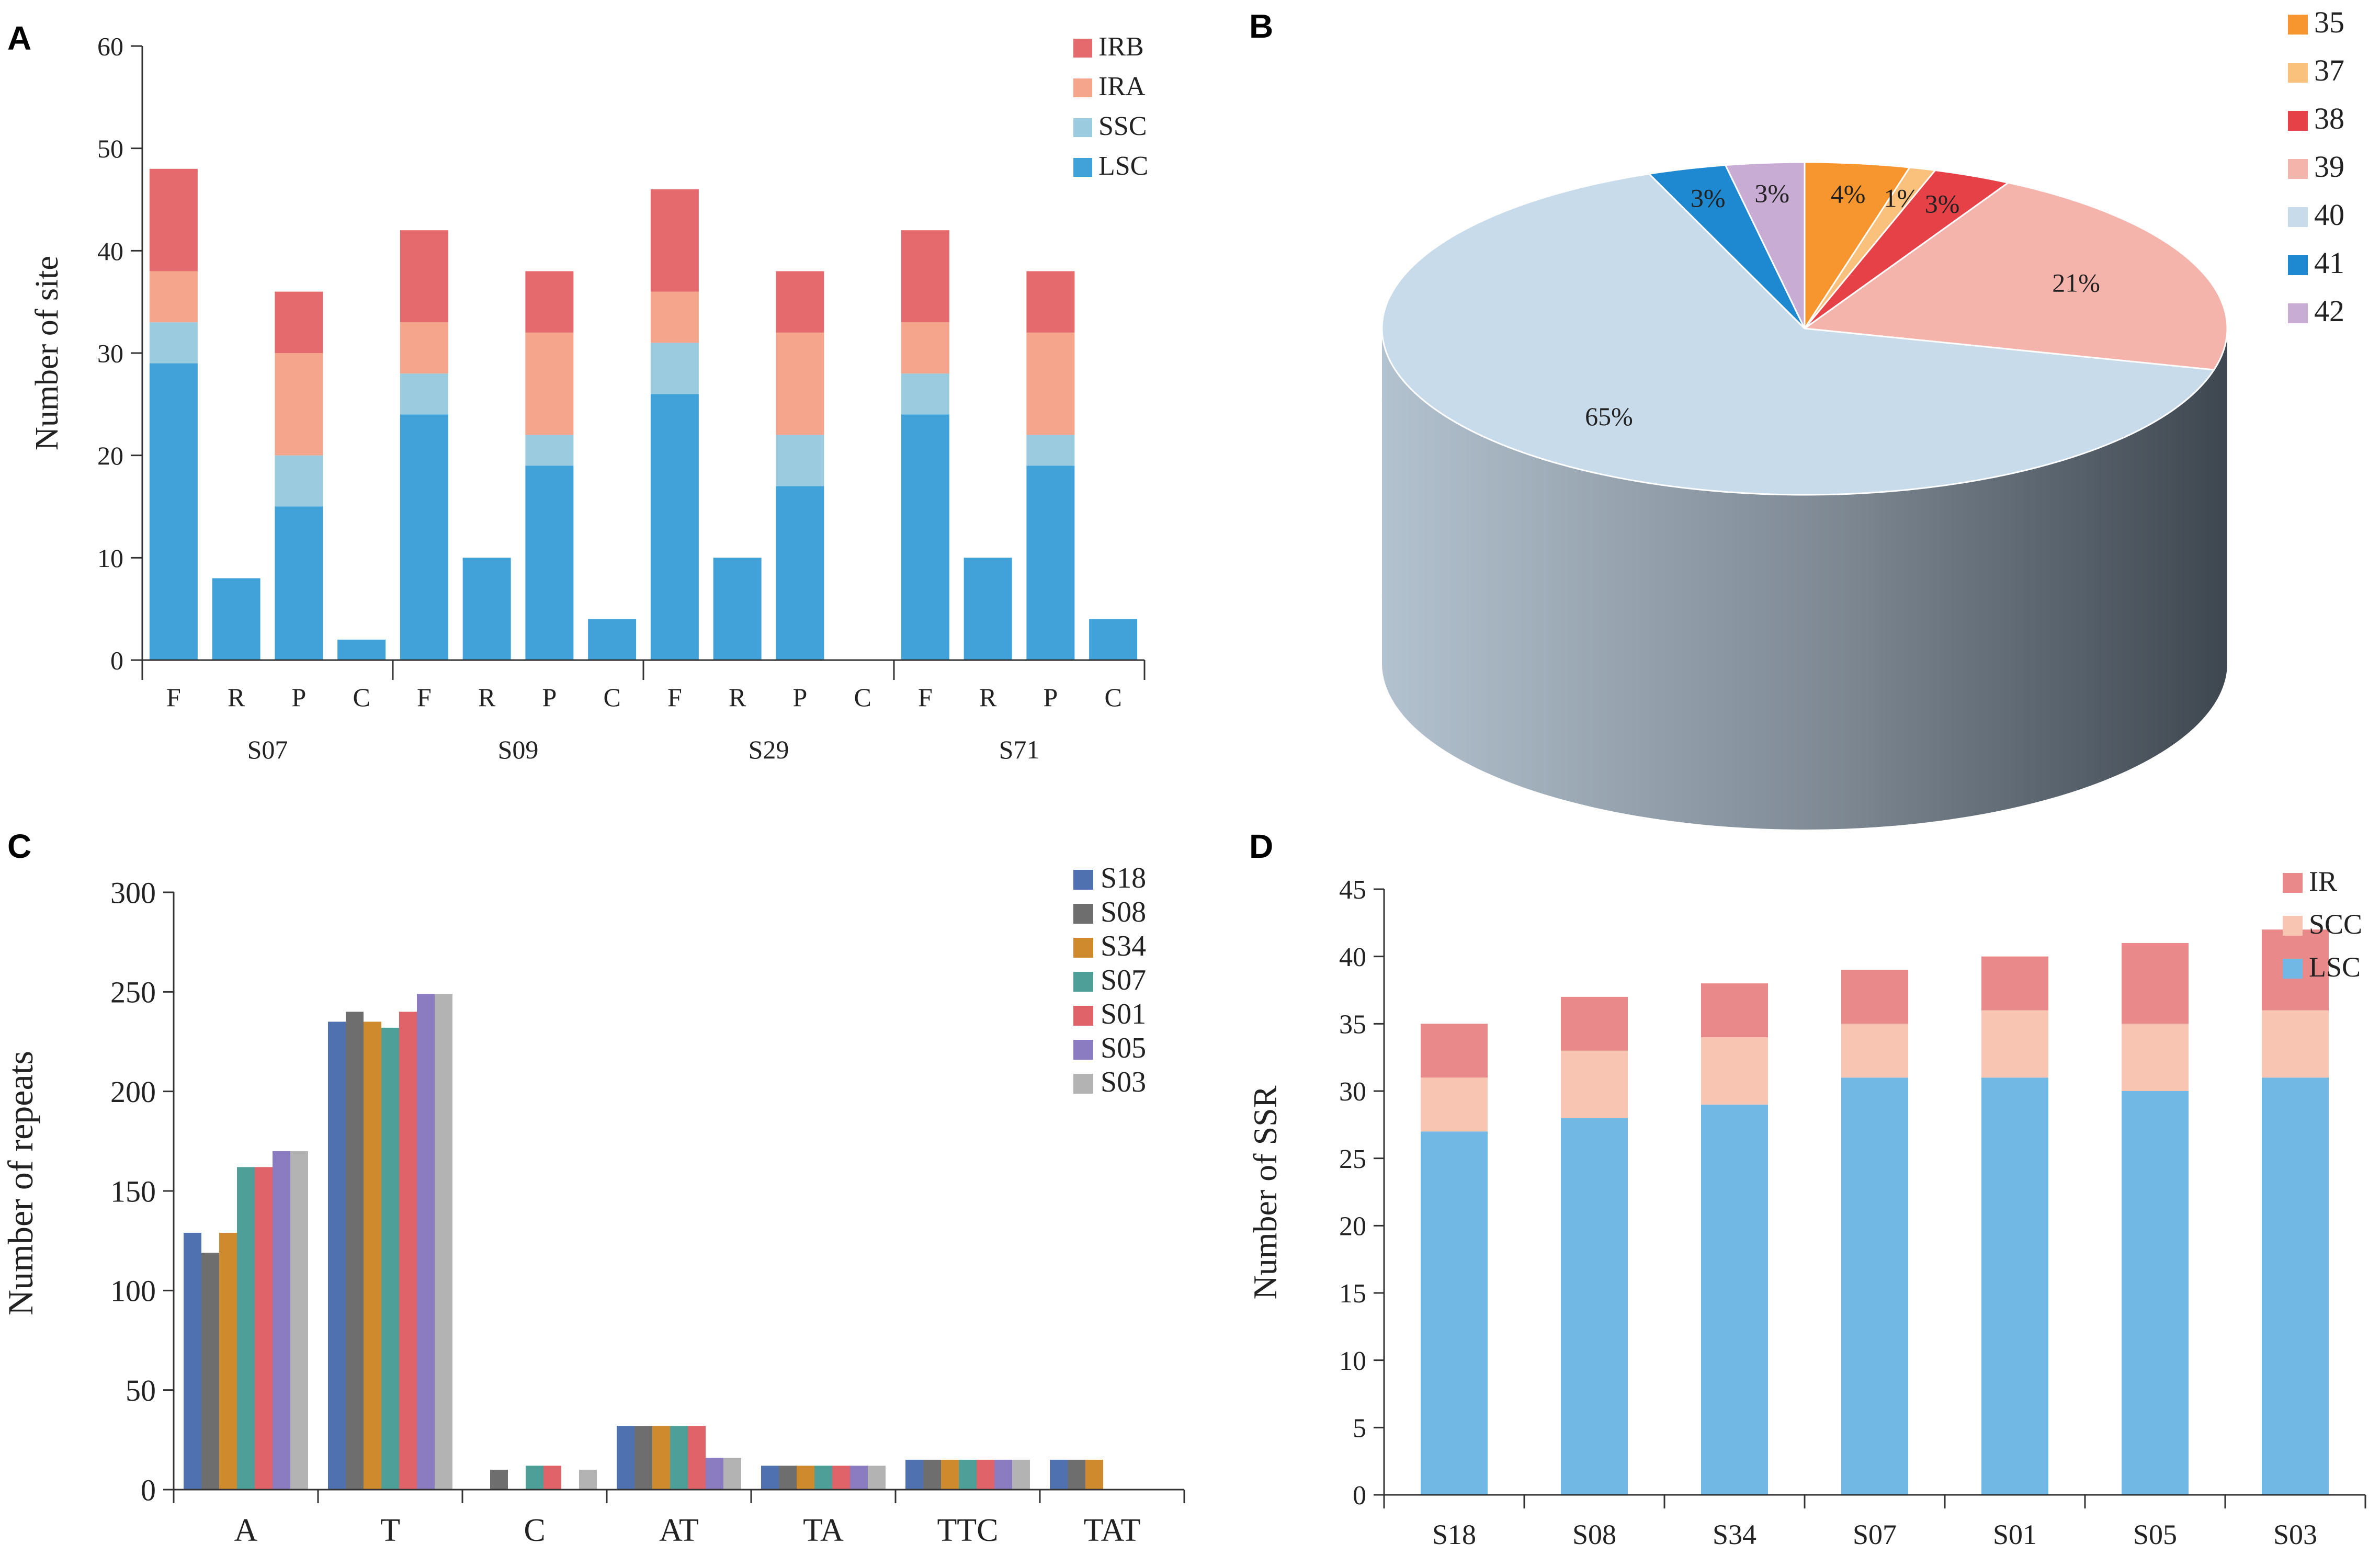 This screenshot has height=1555, width=2380. Describe the element at coordinates (2155, 1534) in the screenshot. I see `x-category-label: S05` at that location.